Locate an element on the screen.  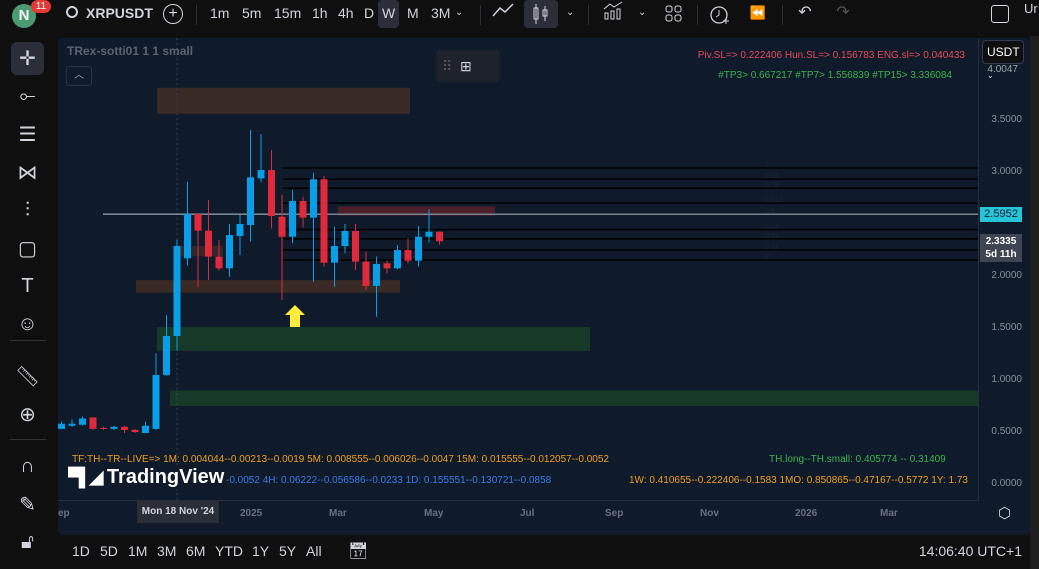
timeframe-1h: 1h is located at coordinates (320, 13).